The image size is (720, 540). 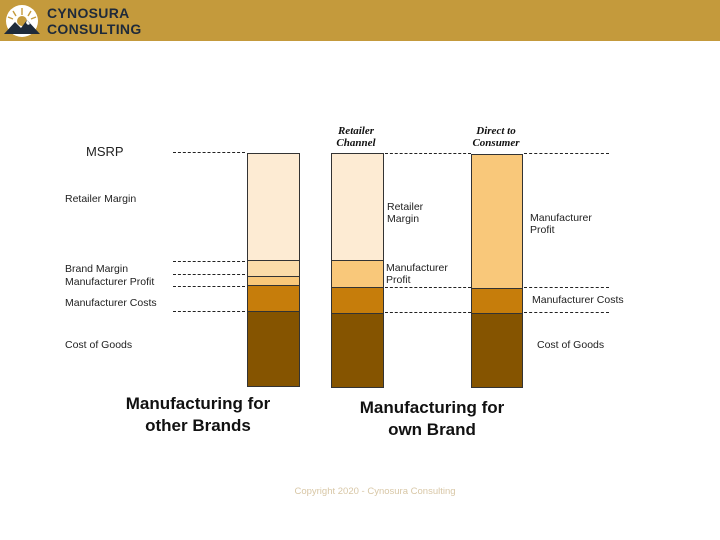 What do you see at coordinates (432, 418) in the screenshot?
I see `caption-own-brand: Manufacturing for own Brand` at bounding box center [432, 418].